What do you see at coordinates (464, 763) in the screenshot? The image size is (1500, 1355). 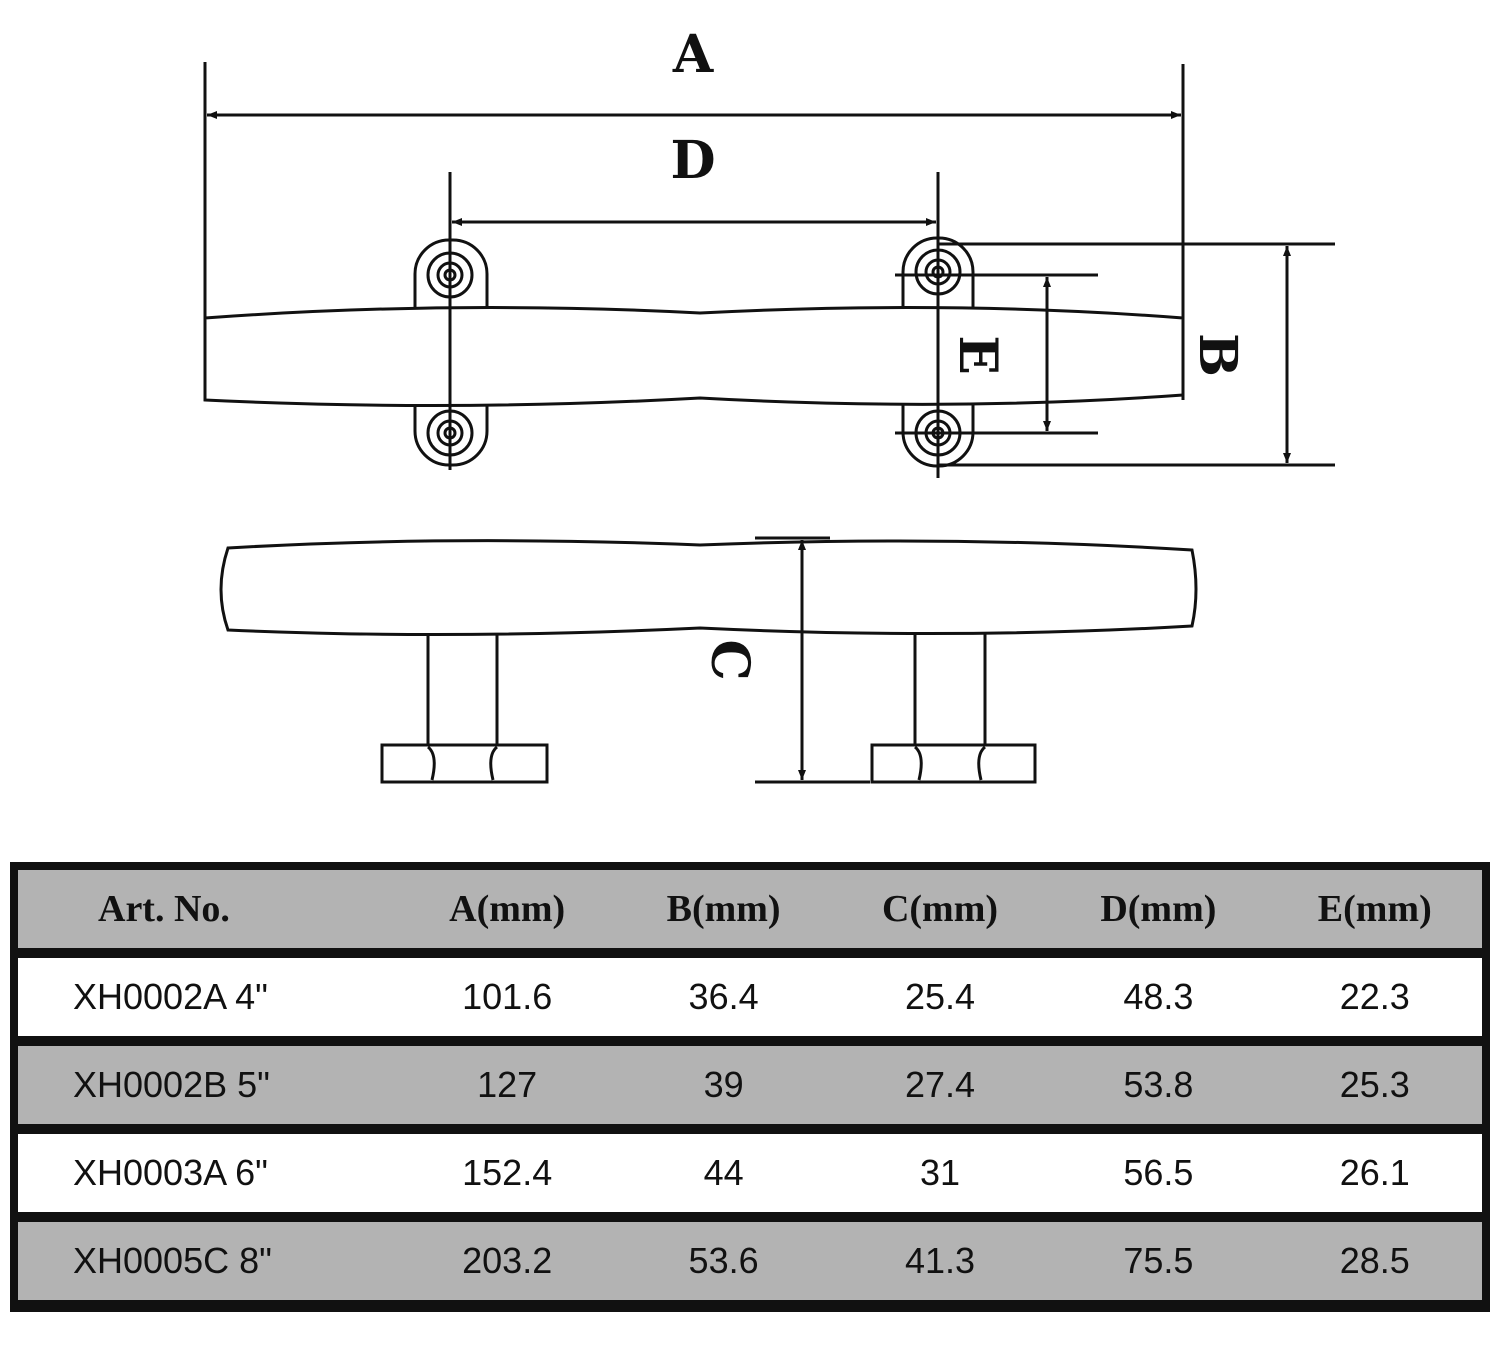 I see `left-foot` at bounding box center [464, 763].